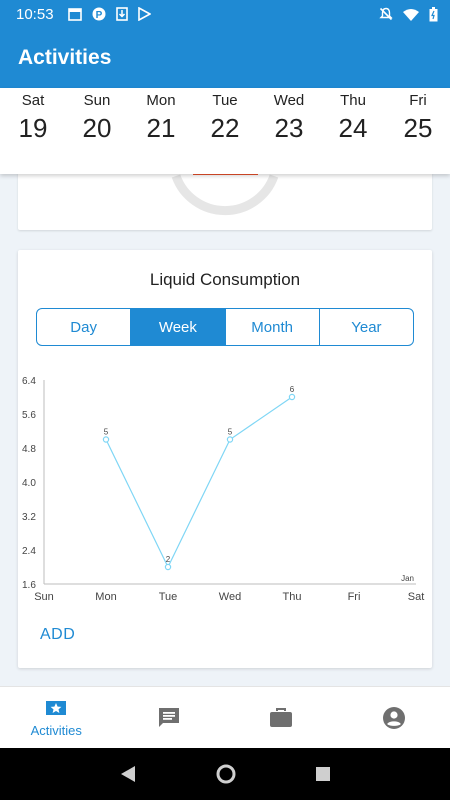 This screenshot has width=450, height=800. Describe the element at coordinates (168, 559) in the screenshot. I see `data-label: 2` at that location.